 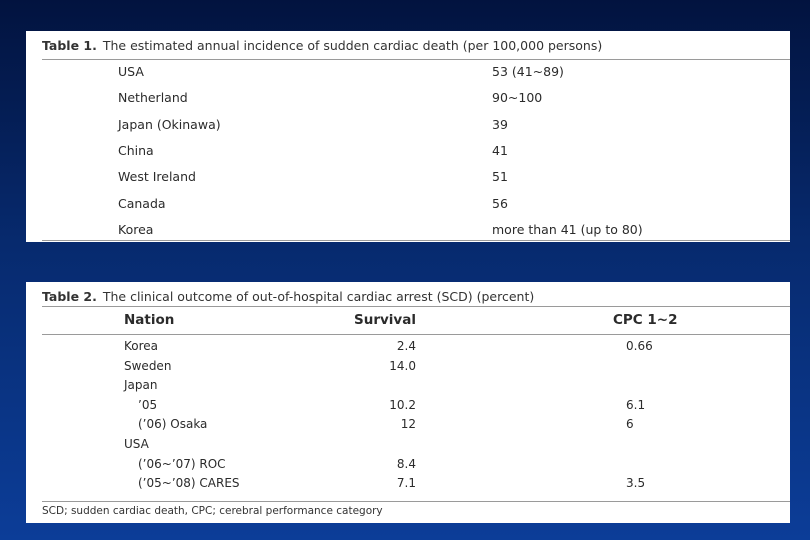 What do you see at coordinates (136, 229) in the screenshot?
I see `table1-country: Korea` at bounding box center [136, 229].